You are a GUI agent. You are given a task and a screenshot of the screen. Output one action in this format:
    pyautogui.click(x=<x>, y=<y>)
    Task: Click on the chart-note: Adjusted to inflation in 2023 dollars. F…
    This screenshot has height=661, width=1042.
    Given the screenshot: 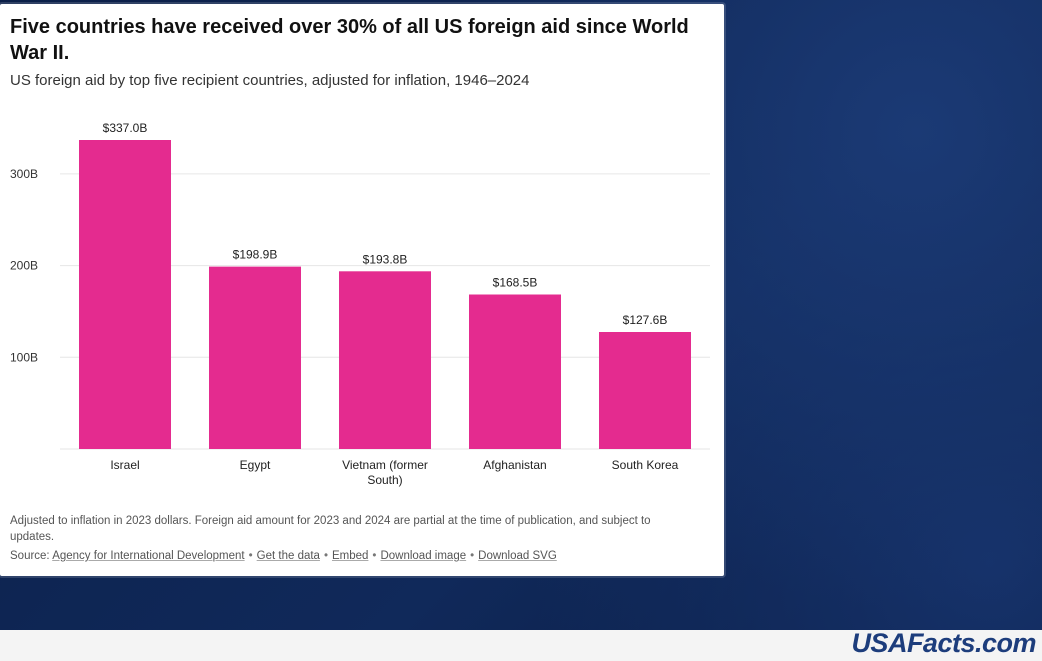 What is the action you would take?
    pyautogui.click(x=330, y=529)
    